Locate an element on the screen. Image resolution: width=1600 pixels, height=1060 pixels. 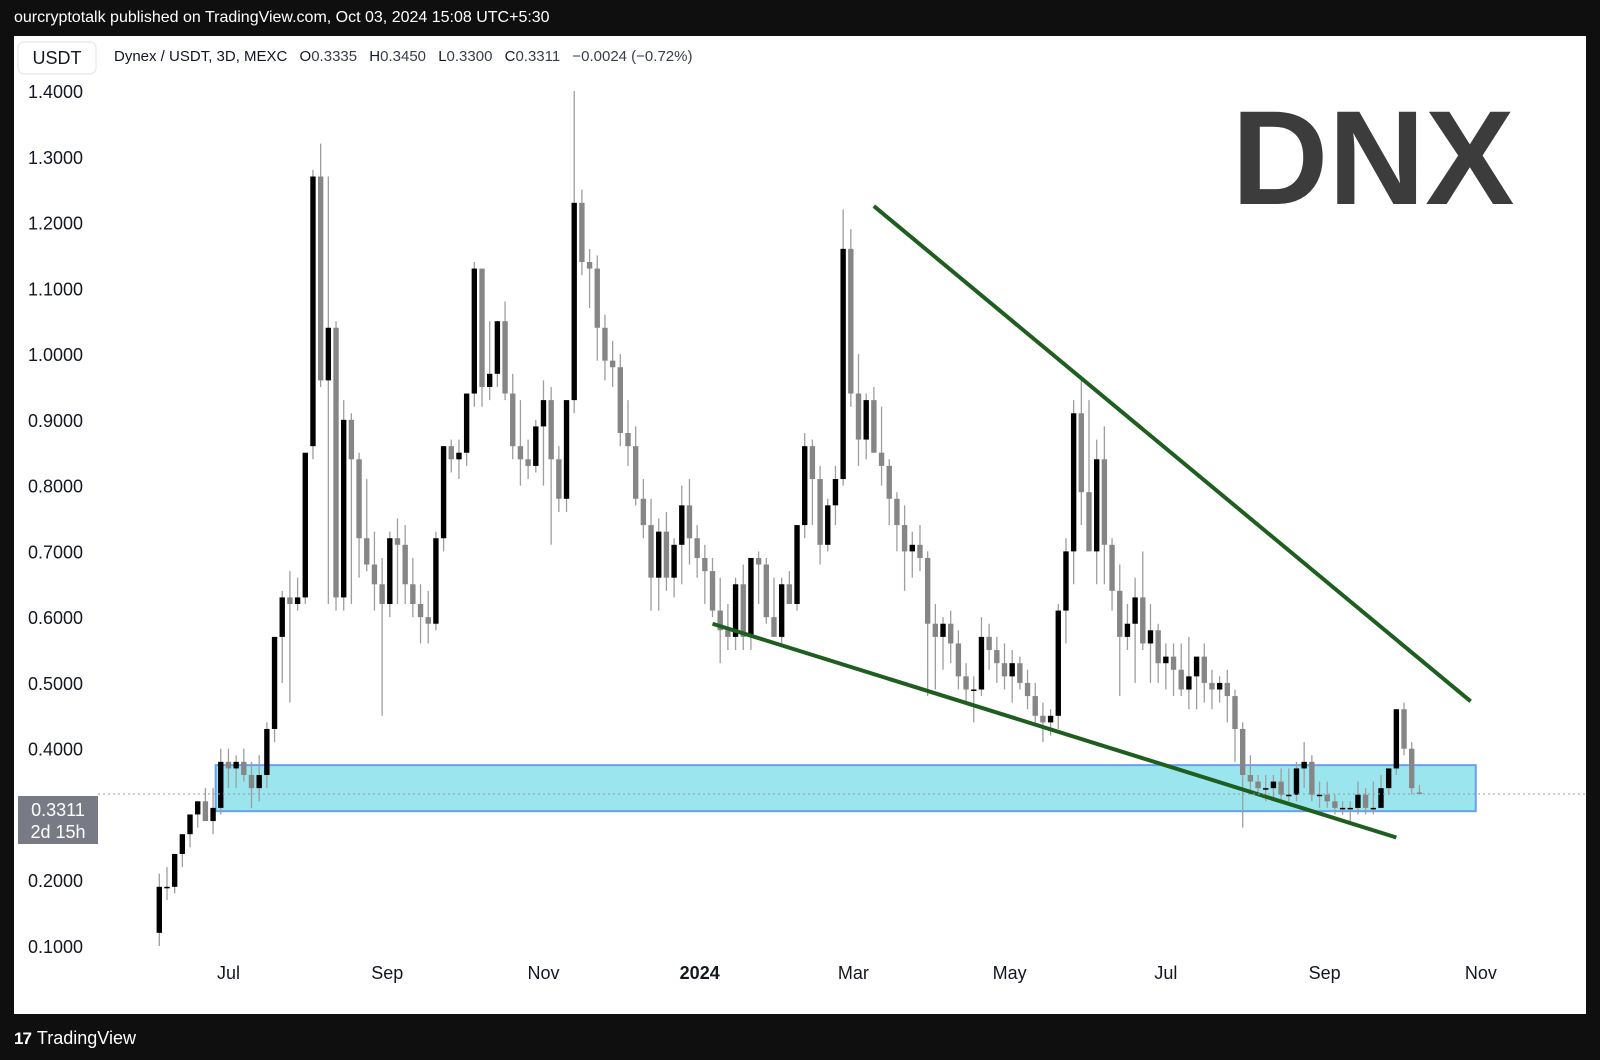
currency-button: USDT is located at coordinates (57, 58).